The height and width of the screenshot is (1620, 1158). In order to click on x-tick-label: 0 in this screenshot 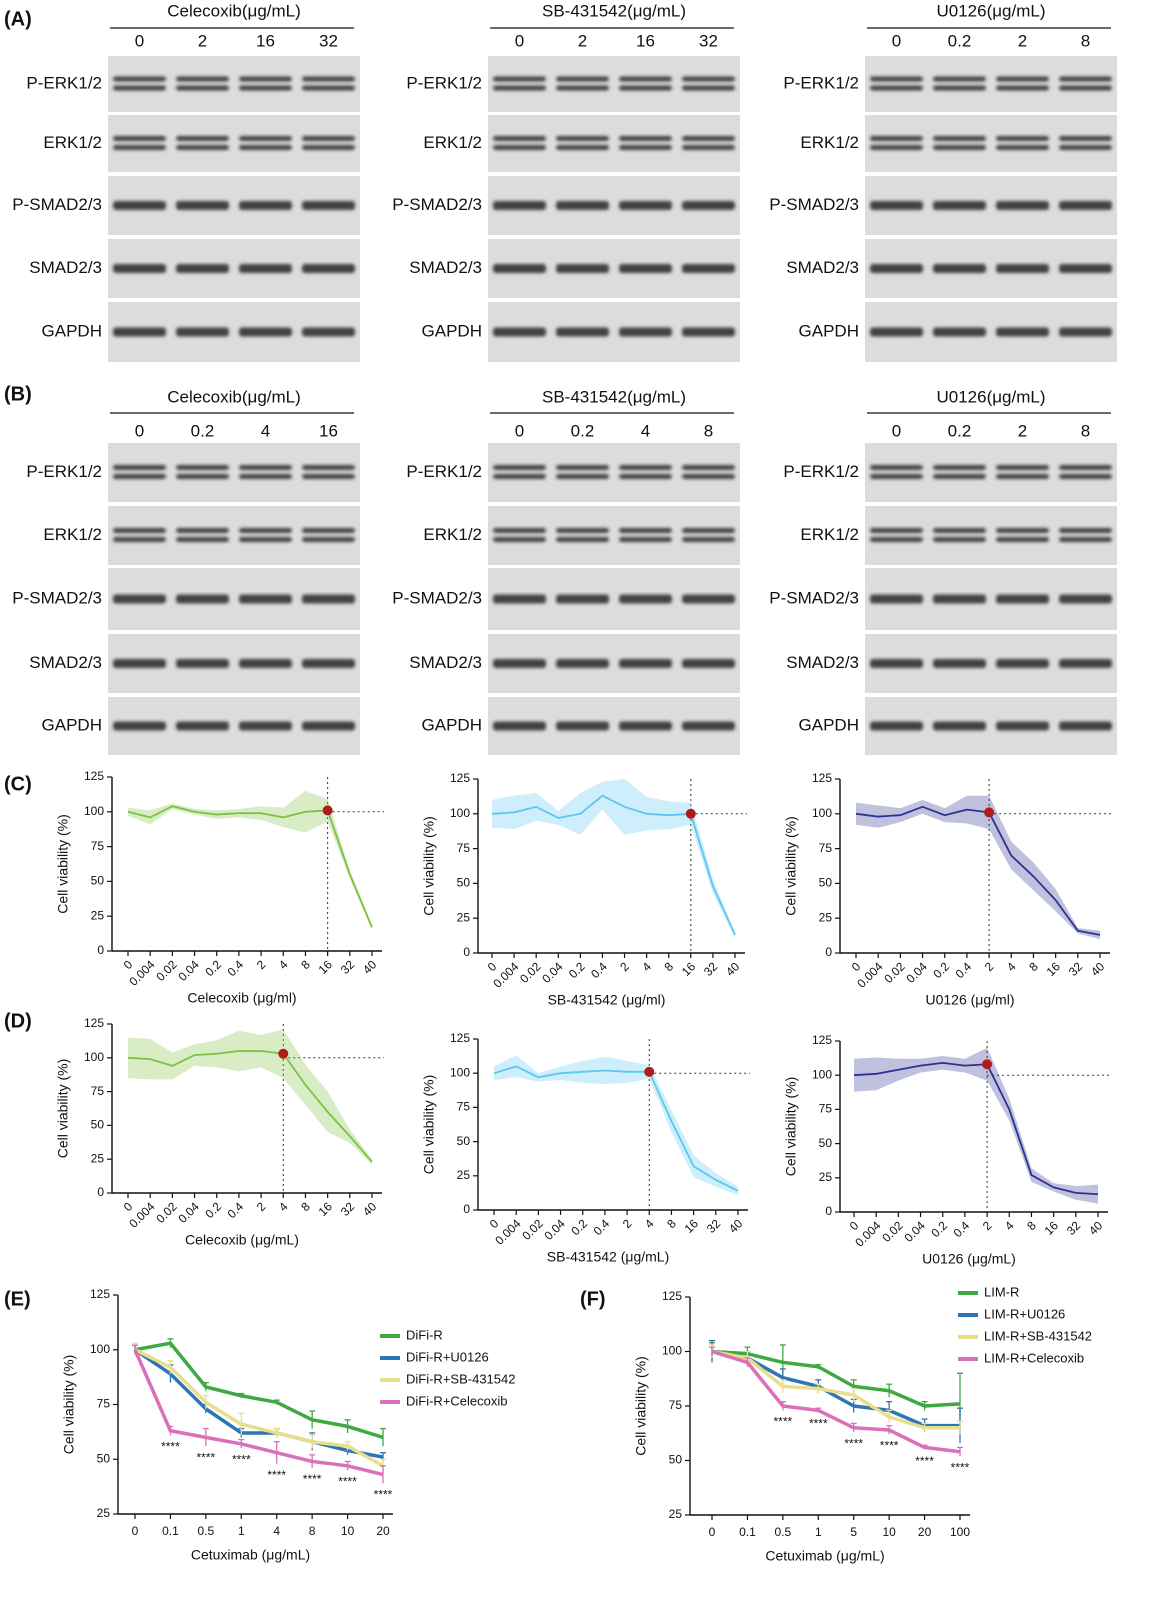, I will do `click(128, 964)`.